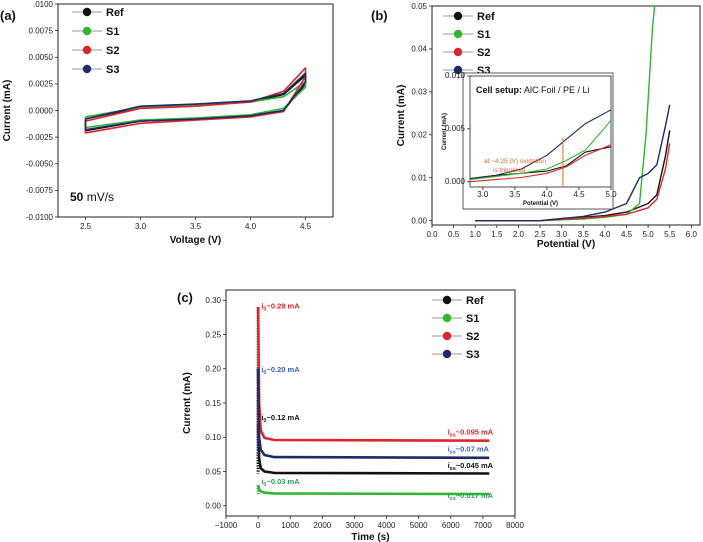 The width and height of the screenshot is (703, 542). Describe the element at coordinates (540, 204) in the screenshot. I see `inset-x-axis-title: Potential (V)` at that location.